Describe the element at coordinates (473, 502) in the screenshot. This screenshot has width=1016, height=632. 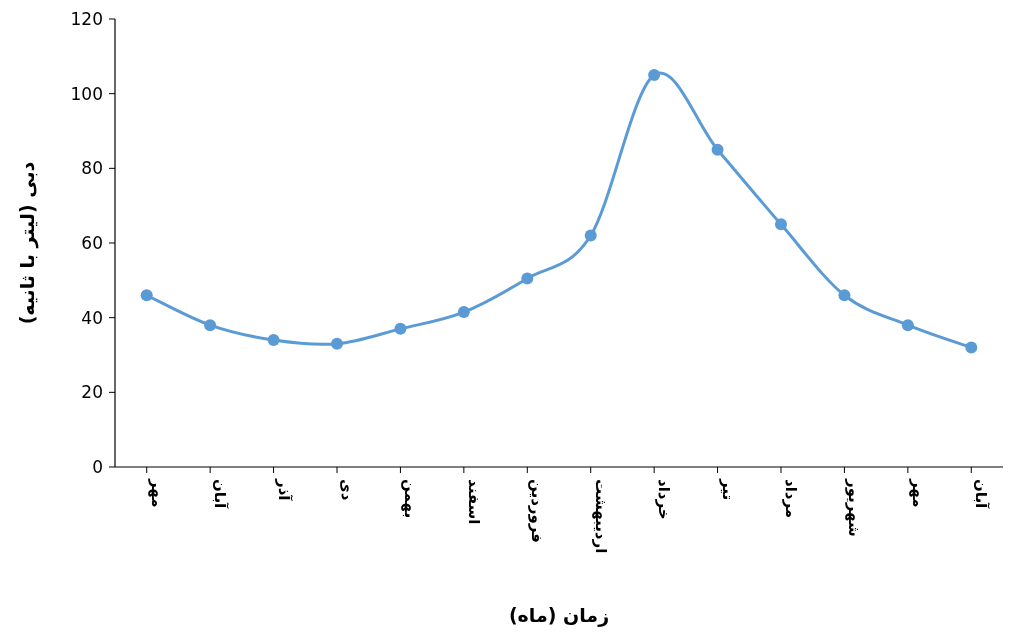
I see `x-tick-label: اسفند` at that location.